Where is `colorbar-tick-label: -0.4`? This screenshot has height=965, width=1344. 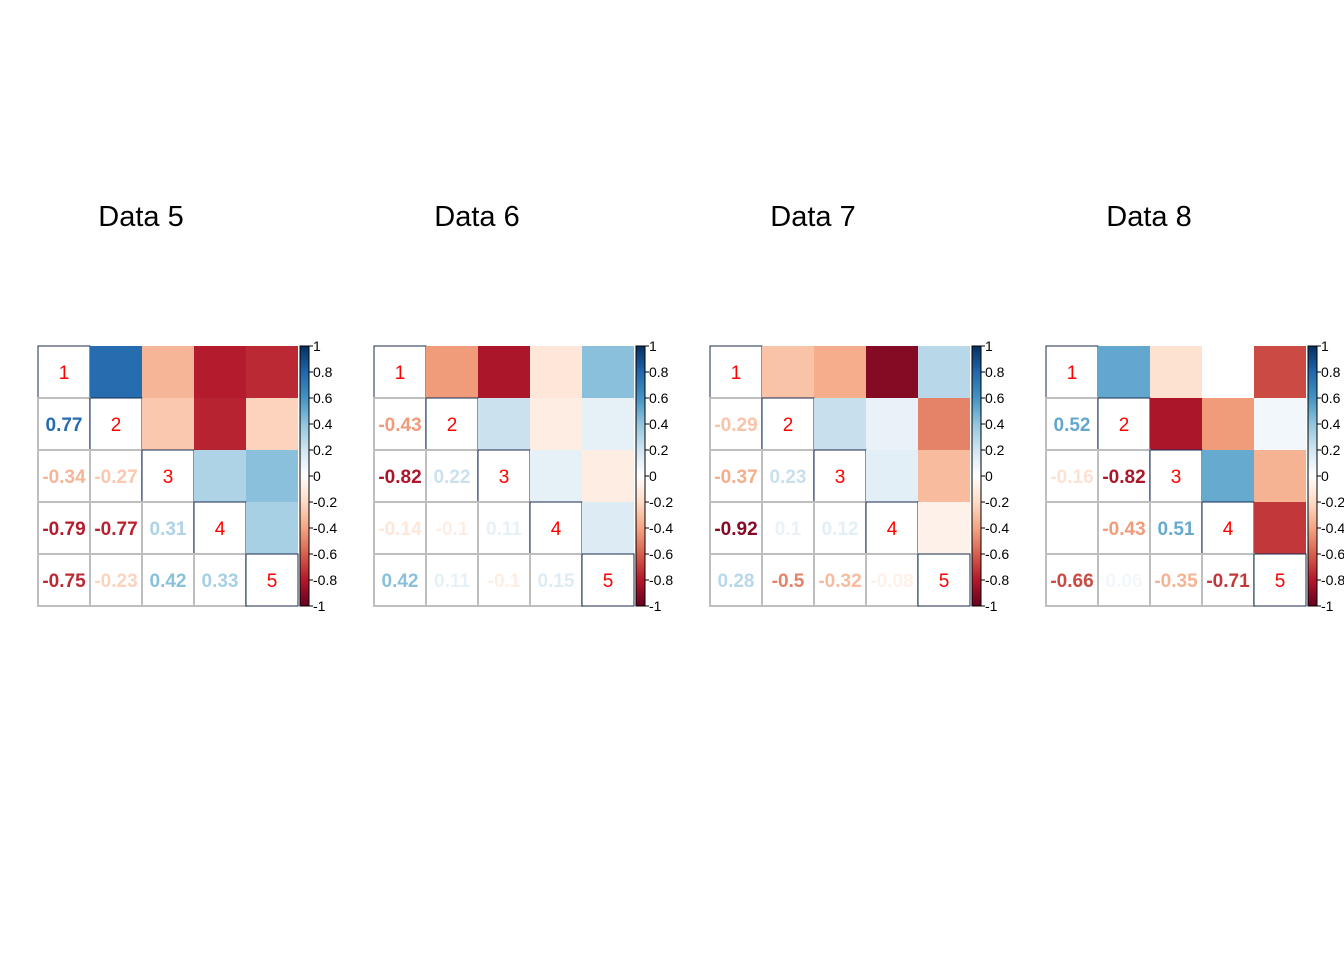
colorbar-tick-label: -0.4 is located at coordinates (661, 528).